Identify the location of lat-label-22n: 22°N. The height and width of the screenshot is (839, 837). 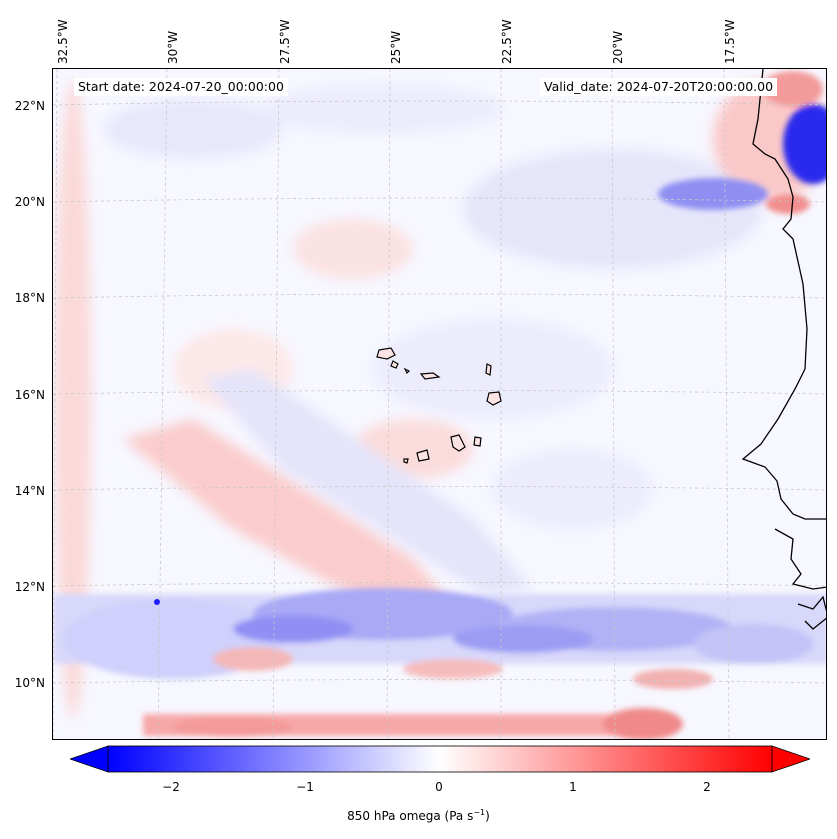
(29, 106).